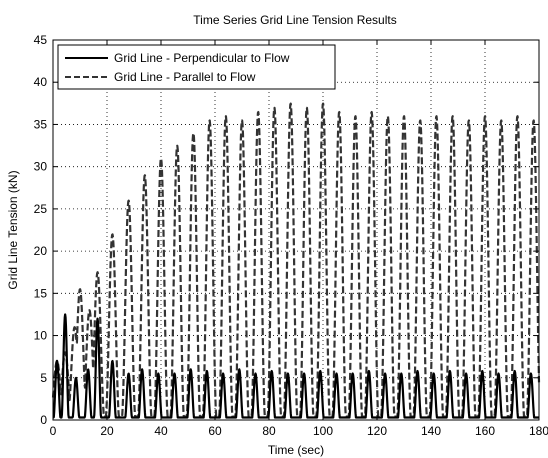 The height and width of the screenshot is (458, 548). I want to click on x-tick-label: 0, so click(53, 431).